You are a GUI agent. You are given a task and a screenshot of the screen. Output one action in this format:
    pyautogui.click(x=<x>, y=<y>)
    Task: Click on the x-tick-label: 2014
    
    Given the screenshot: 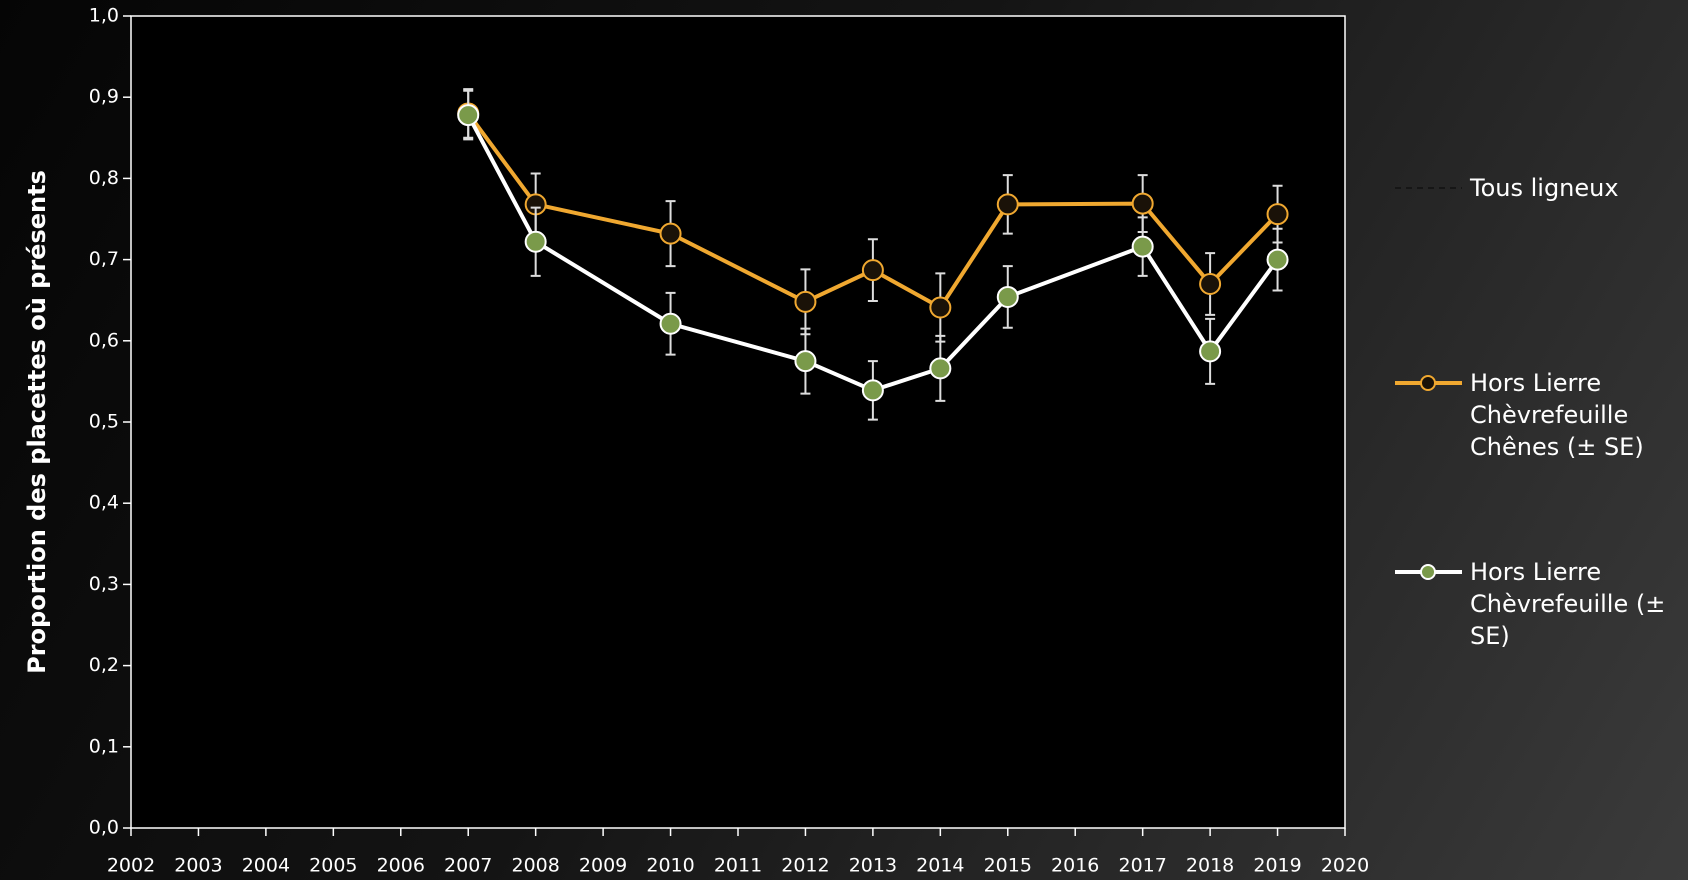 What is the action you would take?
    pyautogui.click(x=940, y=866)
    